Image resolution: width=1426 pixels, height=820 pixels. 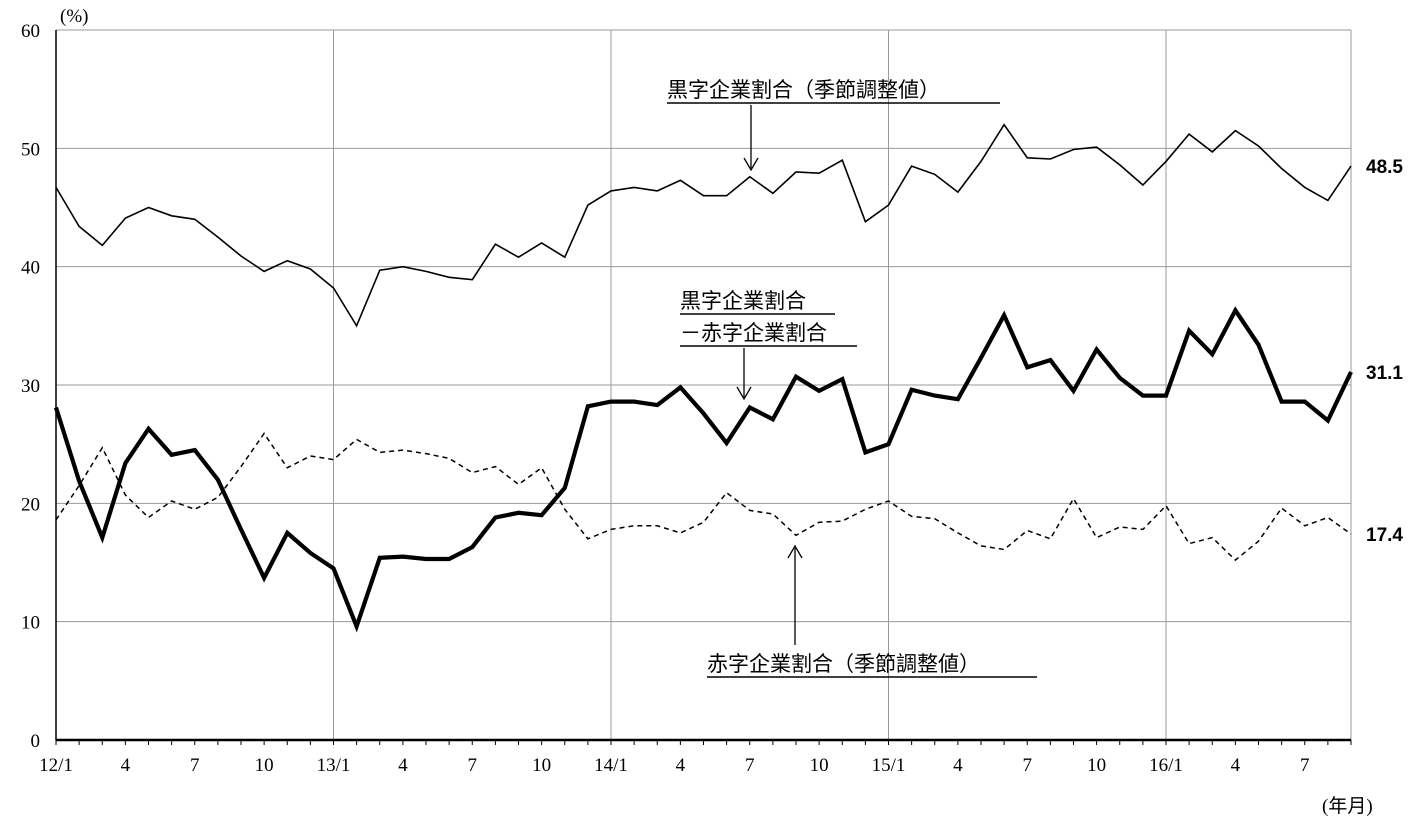 What do you see at coordinates (744, 393) in the screenshot?
I see `annotation-diff-arrowhead` at bounding box center [744, 393].